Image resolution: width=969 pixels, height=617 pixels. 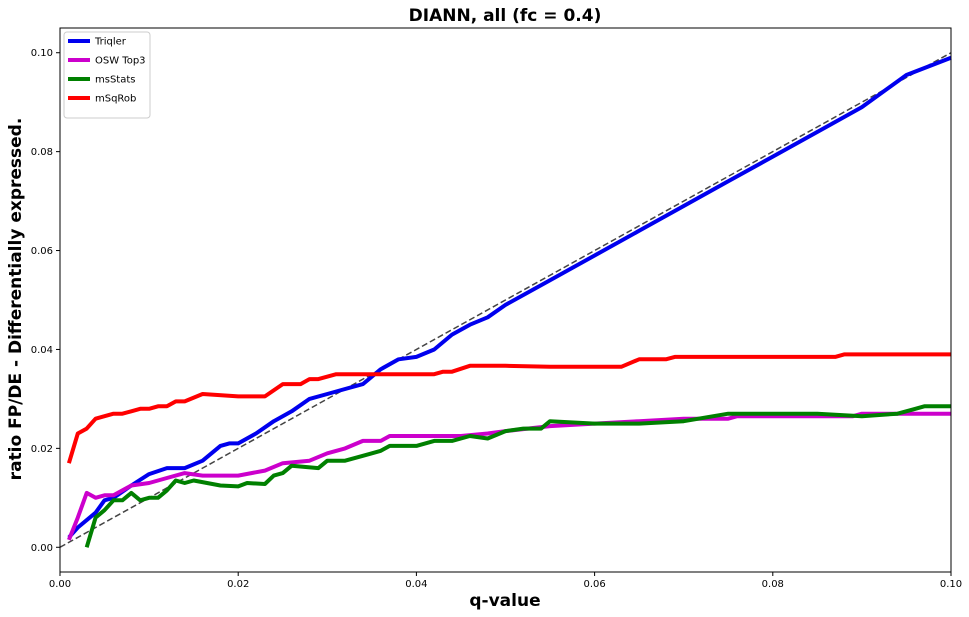 What do you see at coordinates (42, 449) in the screenshot?
I see `y-tick-label: 0.02` at bounding box center [42, 449].